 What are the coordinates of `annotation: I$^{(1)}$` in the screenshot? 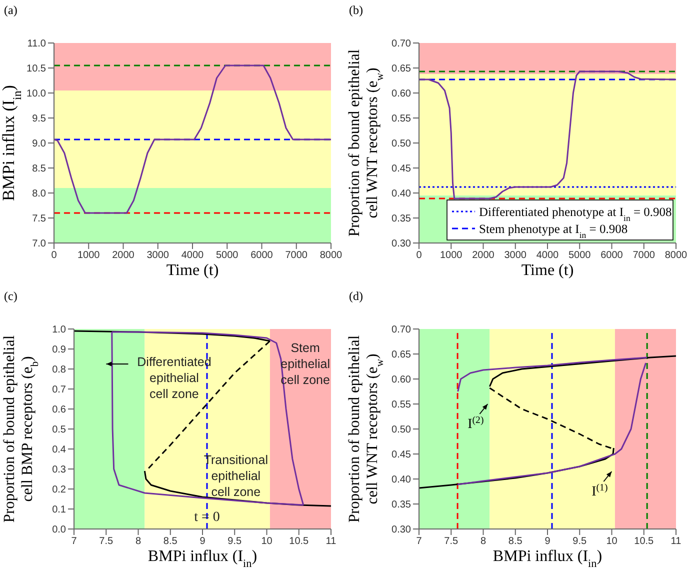 It's located at (600, 490).